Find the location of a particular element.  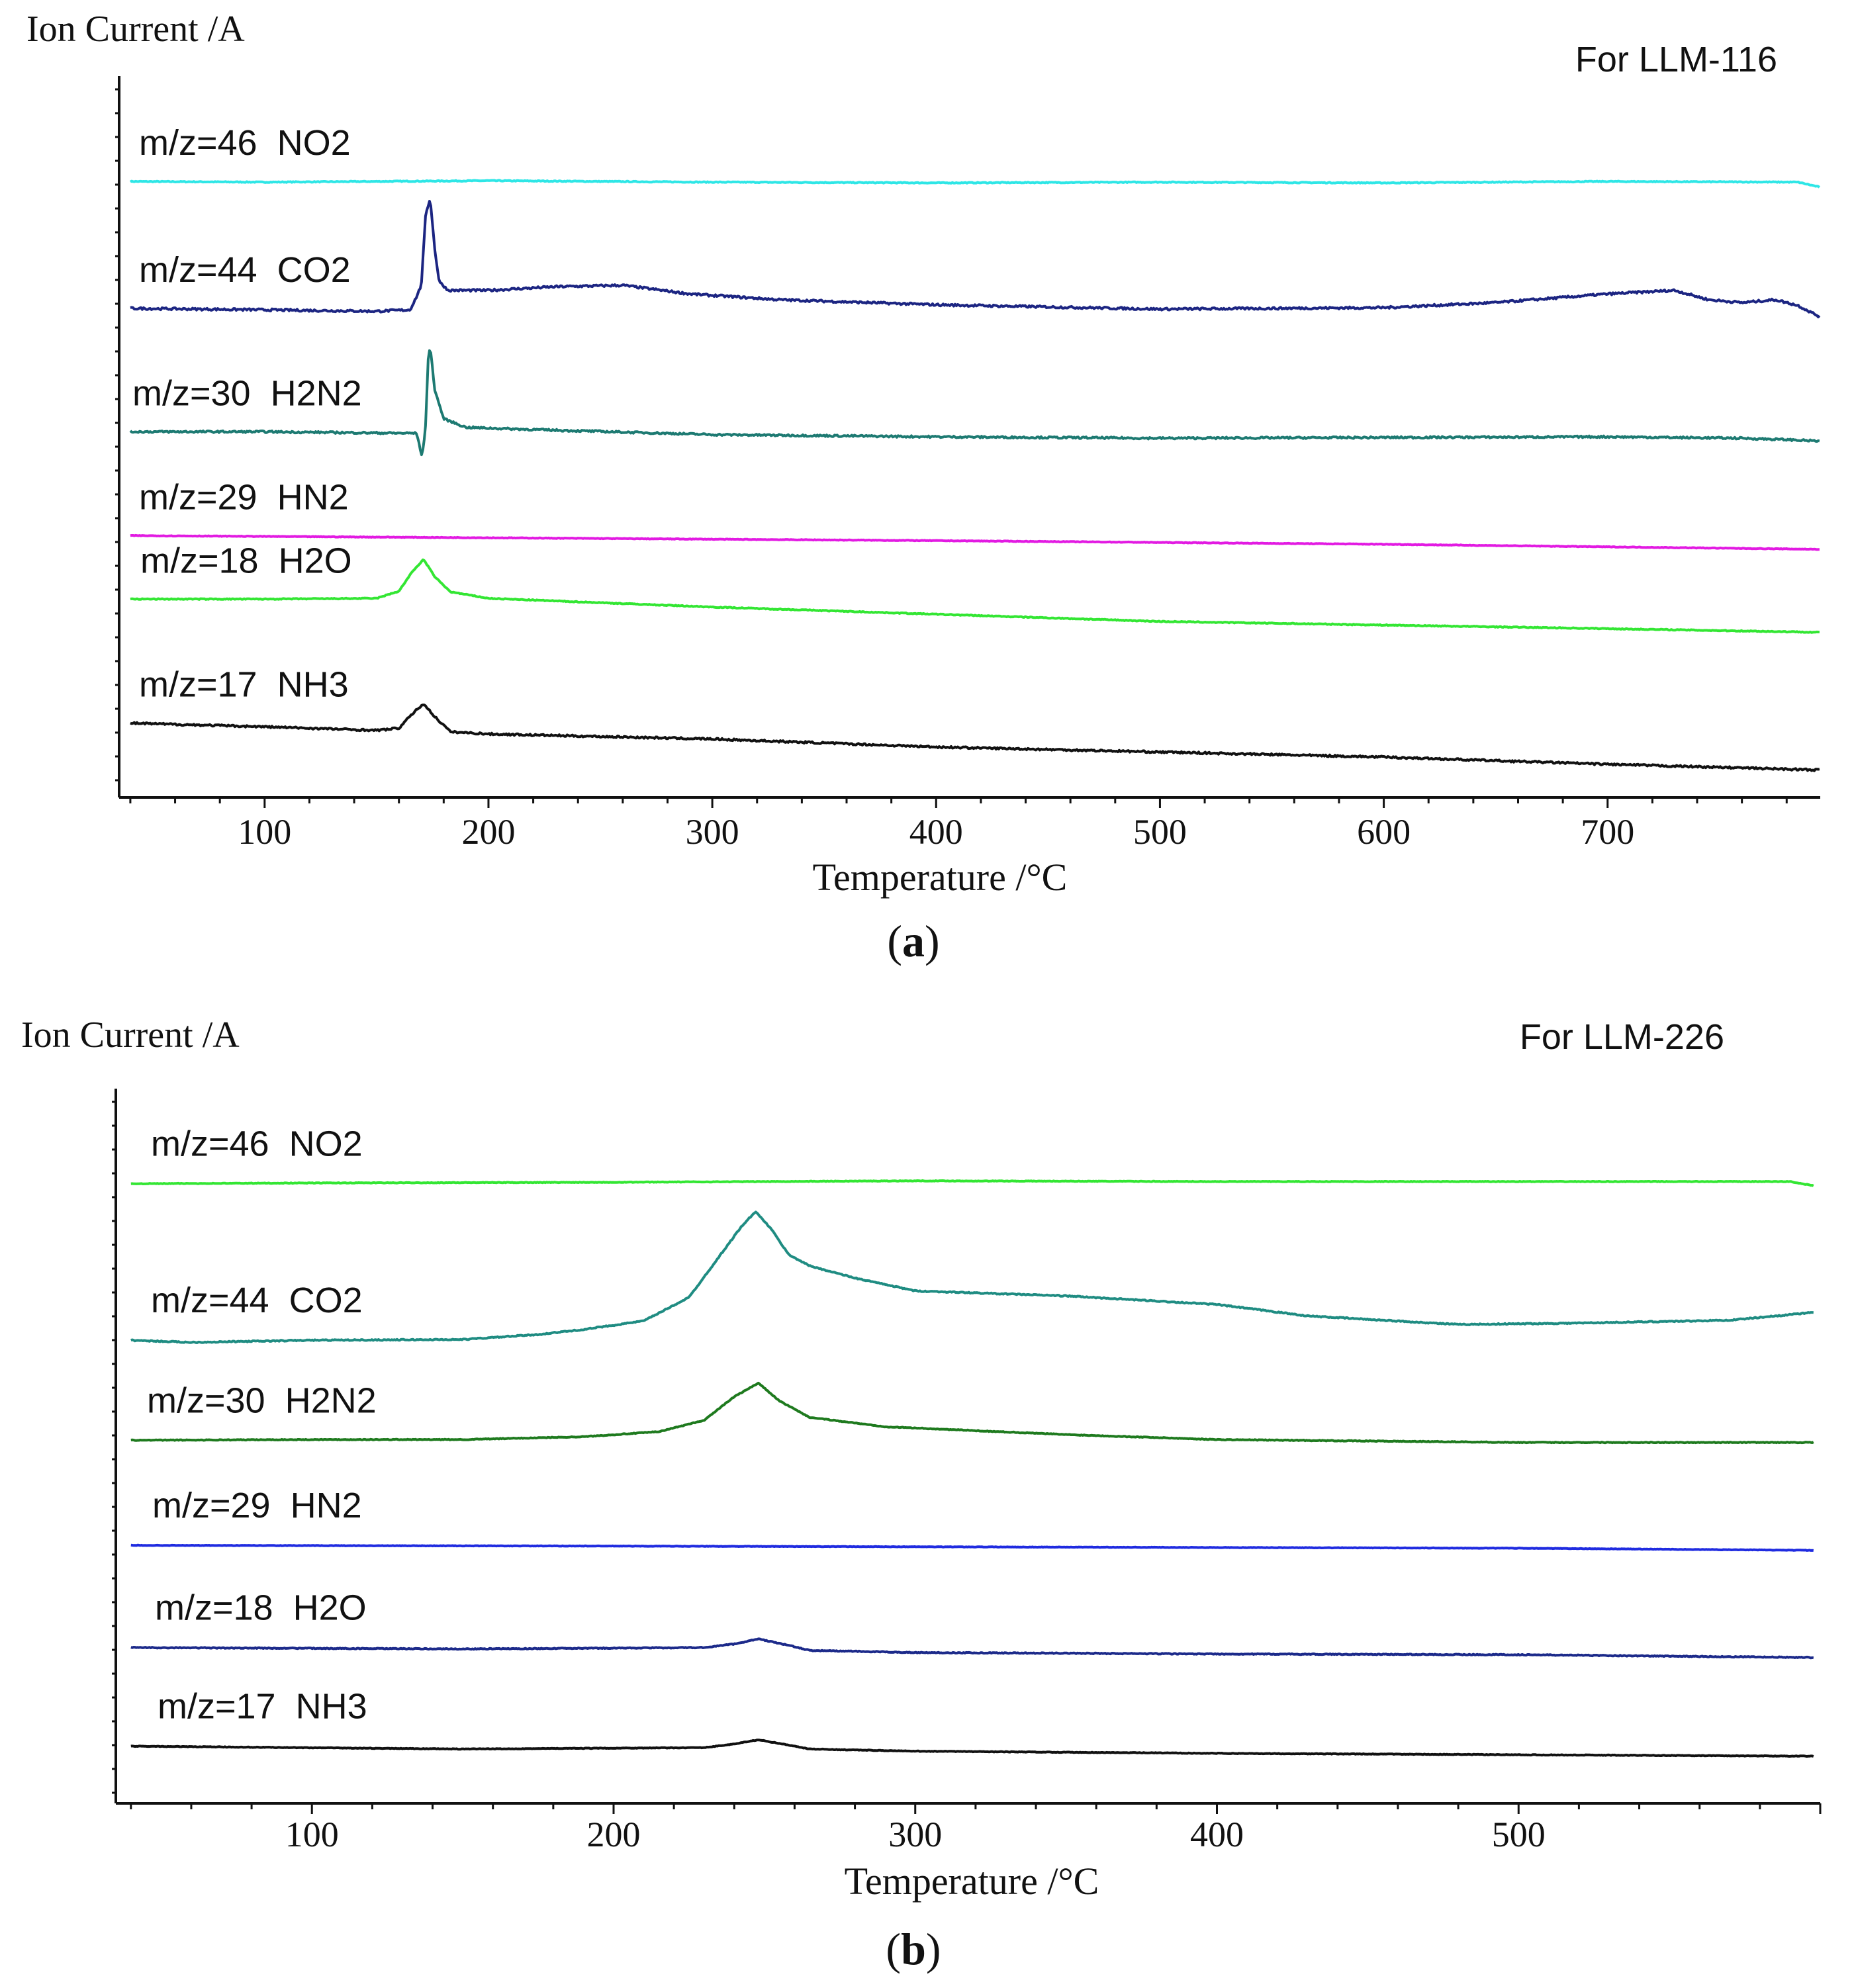

x-tick-labels: 100 200 300 400 500 is located at coordinates (916, 1834).